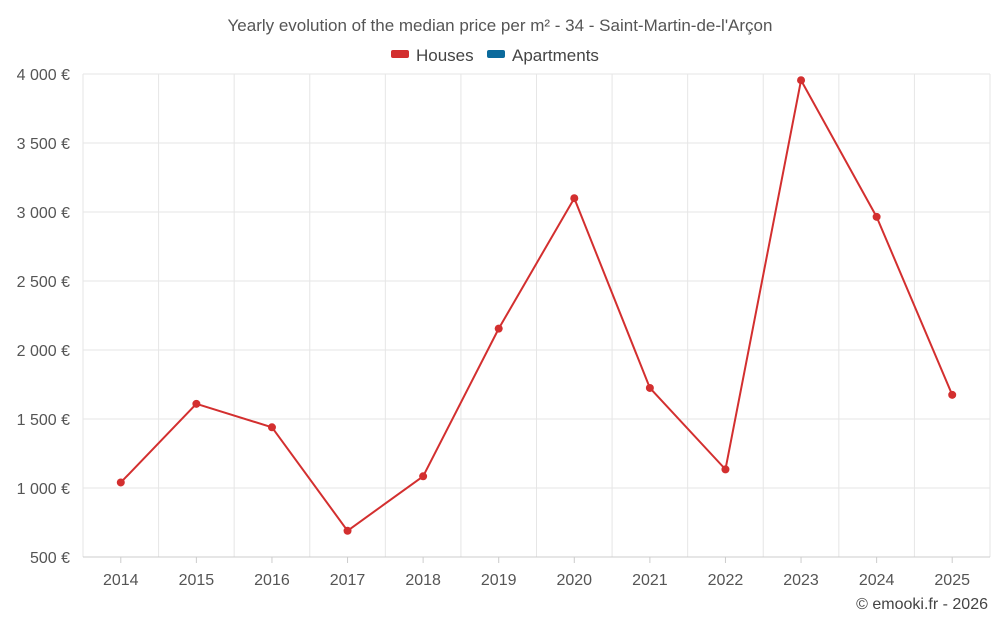 Image resolution: width=1000 pixels, height=625 pixels. I want to click on x-tick-label: 2019, so click(499, 580).